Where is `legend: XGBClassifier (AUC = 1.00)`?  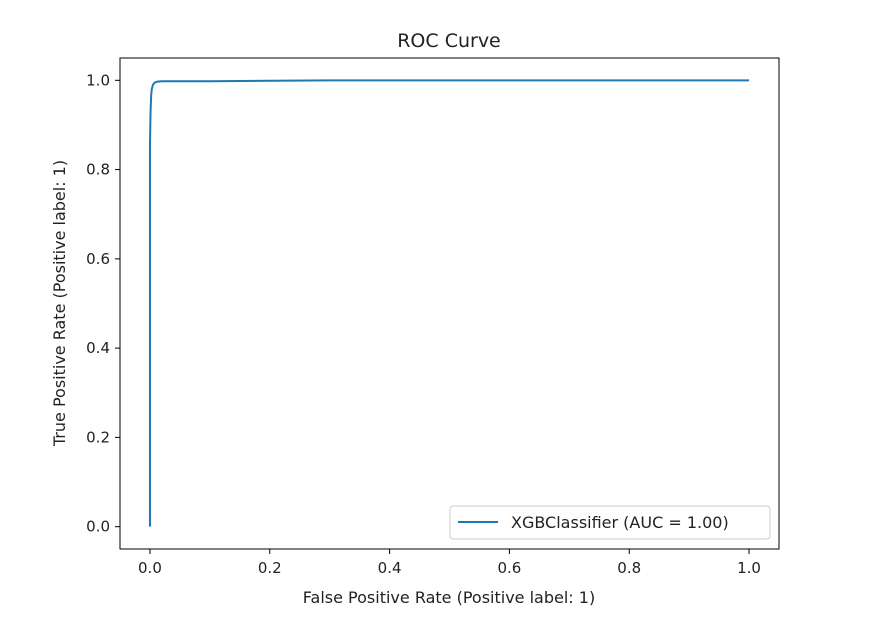
legend: XGBClassifier (AUC = 1.00) is located at coordinates (610, 522).